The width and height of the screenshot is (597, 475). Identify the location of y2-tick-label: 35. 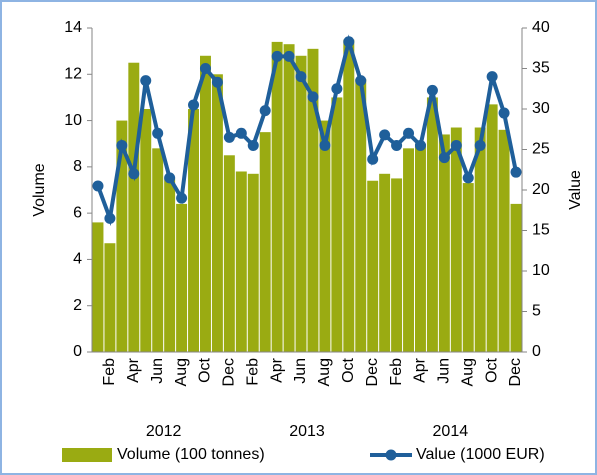
(541, 68).